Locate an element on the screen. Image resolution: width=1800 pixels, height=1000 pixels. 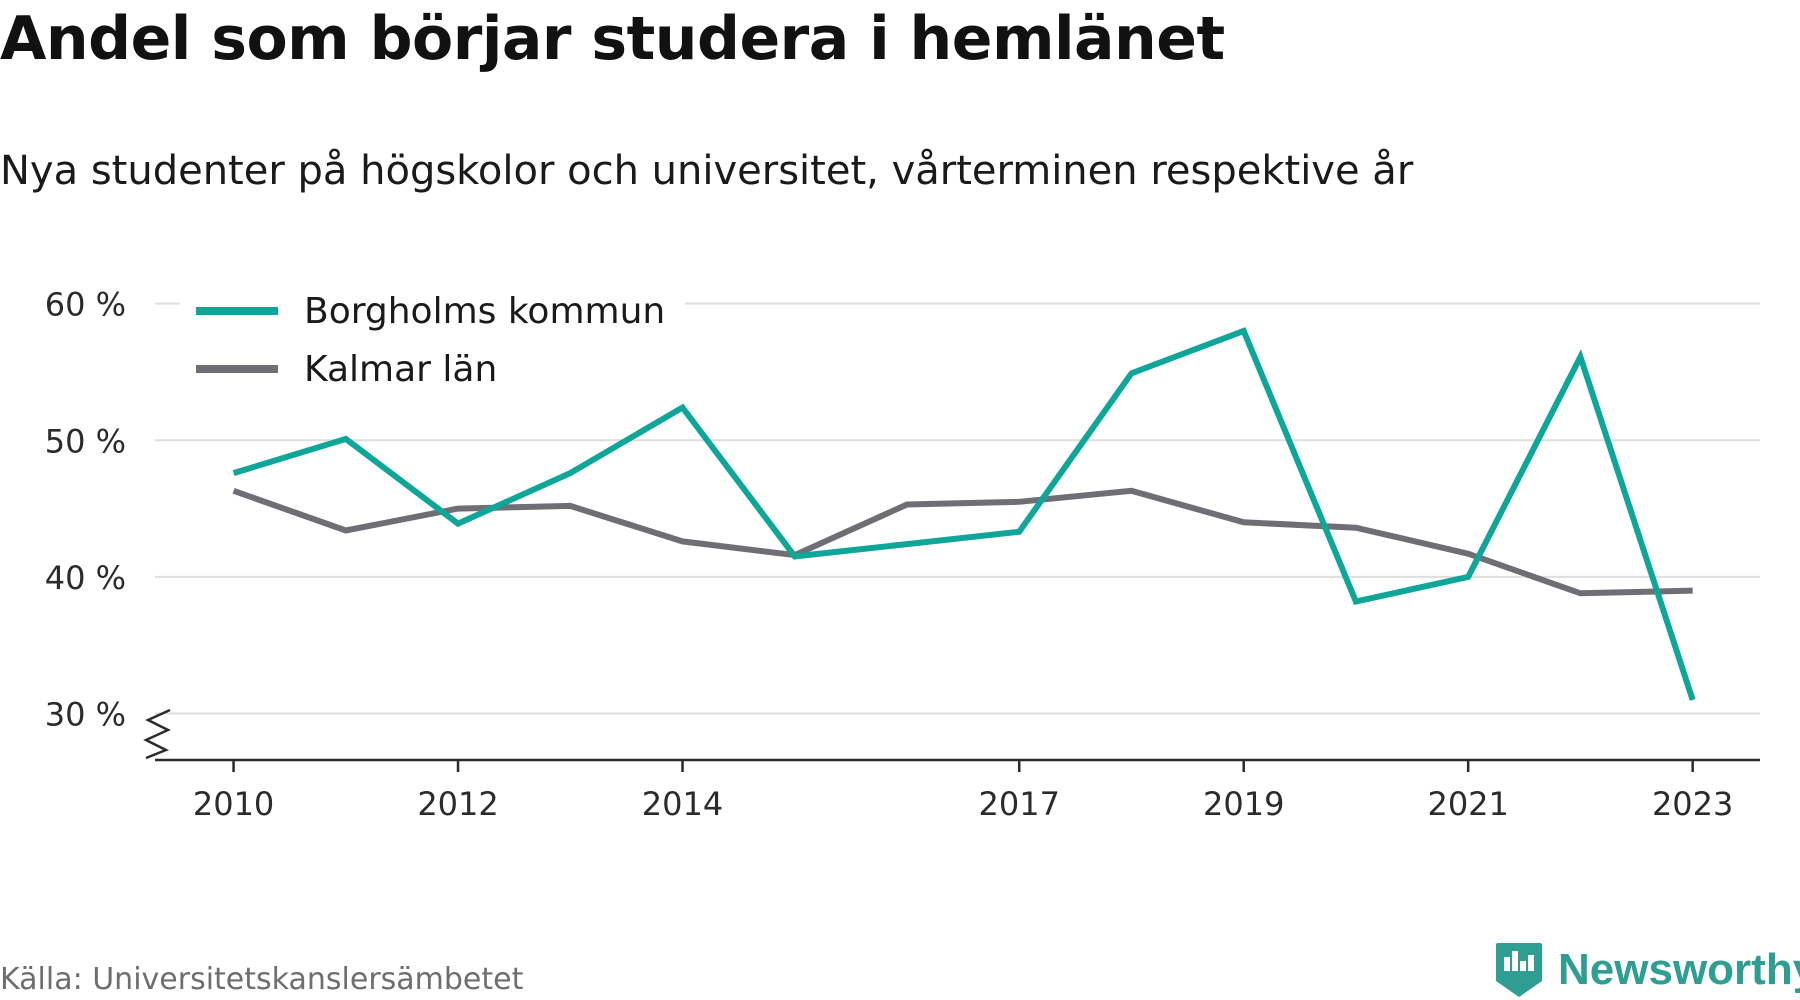
axis-break-mark is located at coordinates (157, 734).